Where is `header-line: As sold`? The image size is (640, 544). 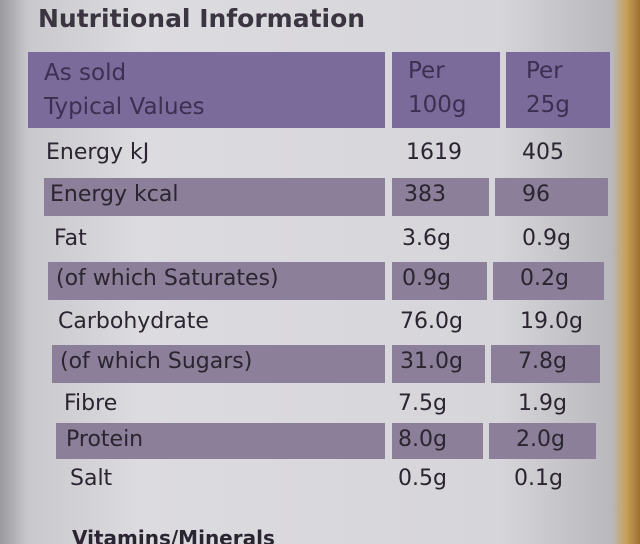
header-line: As sold is located at coordinates (85, 73).